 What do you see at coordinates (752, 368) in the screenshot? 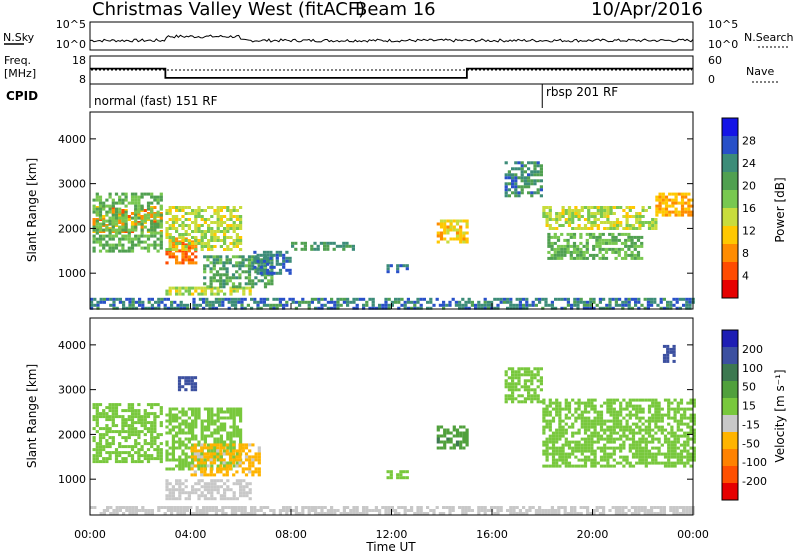
I see `colorbar-tick-label: 100` at bounding box center [752, 368].